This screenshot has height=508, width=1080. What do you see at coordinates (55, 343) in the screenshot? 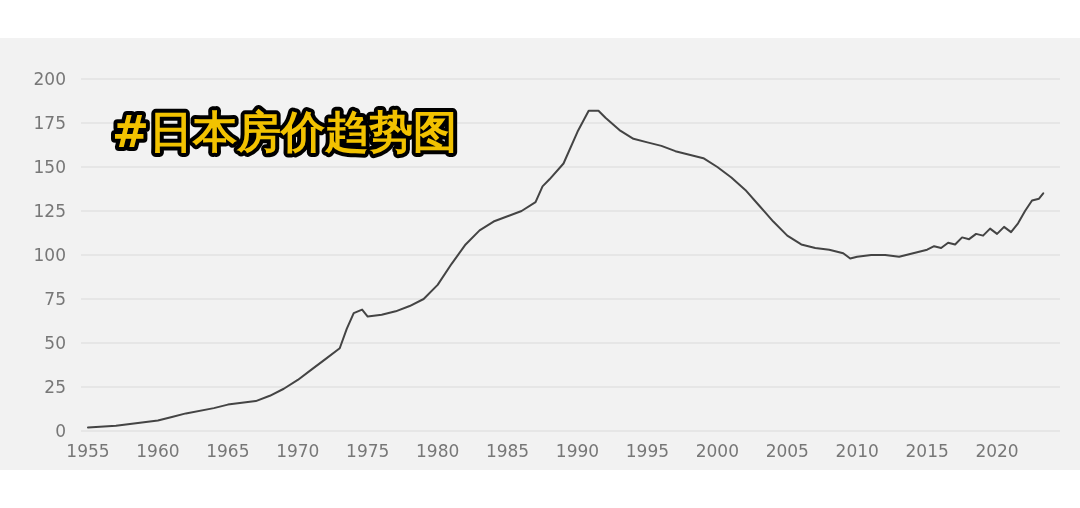
I see `y-tick-label: 50` at bounding box center [55, 343].